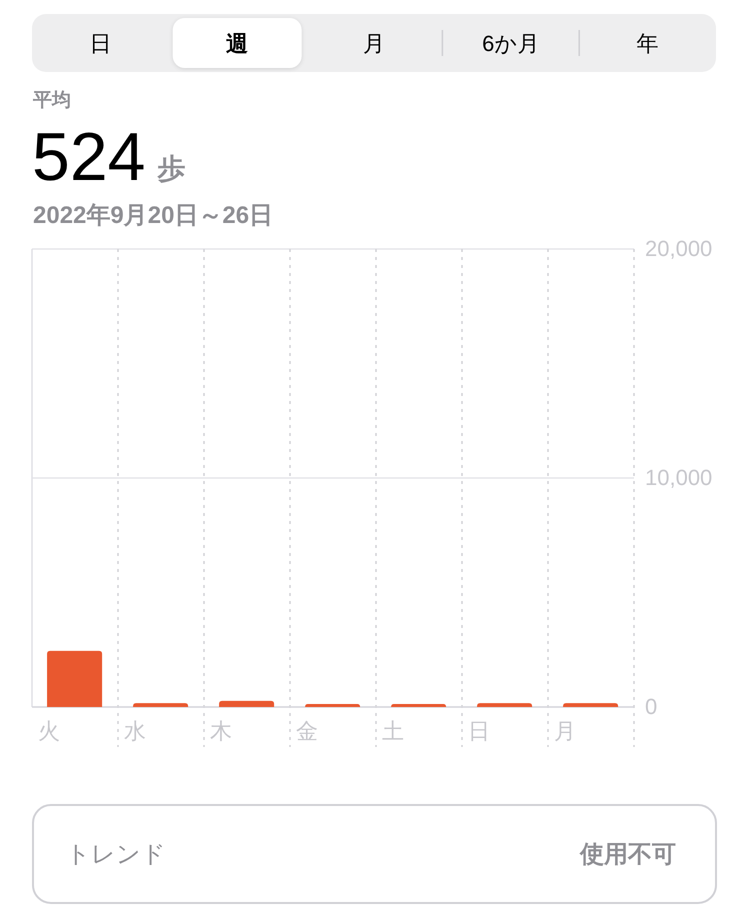 Image resolution: width=750 pixels, height=917 pixels. What do you see at coordinates (393, 731) in the screenshot?
I see `x-tick-label: 土` at bounding box center [393, 731].